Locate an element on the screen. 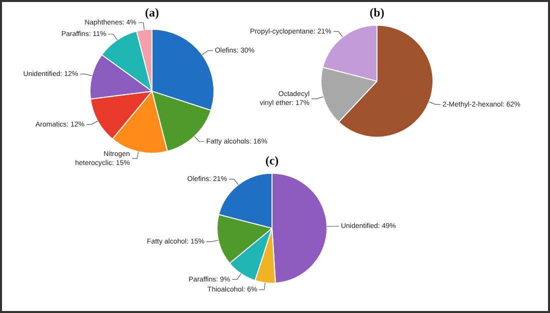 This screenshot has width=550, height=313. chart-title: (b) is located at coordinates (377, 12).